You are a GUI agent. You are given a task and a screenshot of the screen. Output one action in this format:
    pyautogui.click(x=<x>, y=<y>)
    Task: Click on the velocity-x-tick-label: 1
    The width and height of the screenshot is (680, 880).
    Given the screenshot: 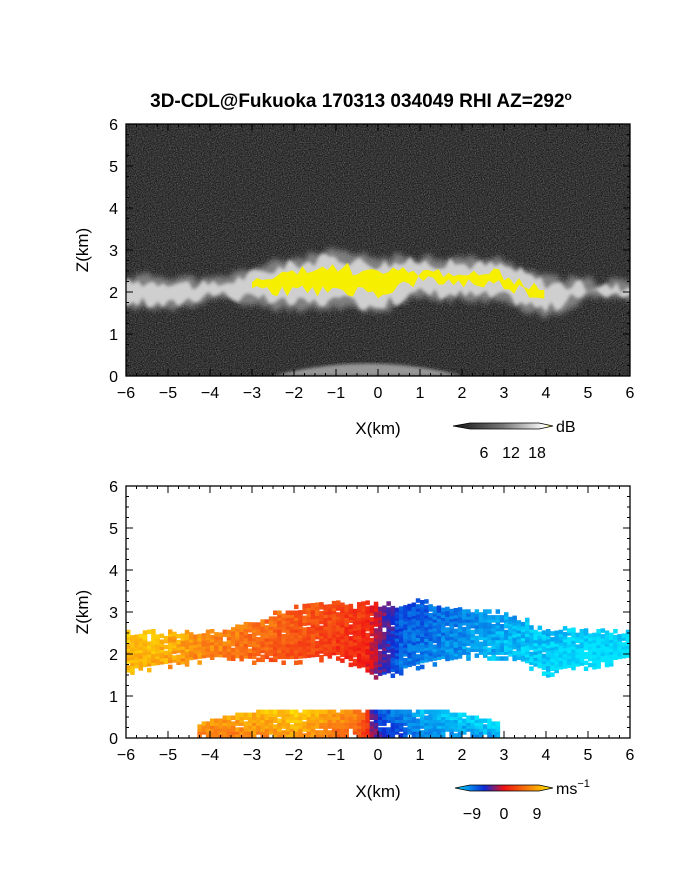 What is the action you would take?
    pyautogui.click(x=420, y=755)
    